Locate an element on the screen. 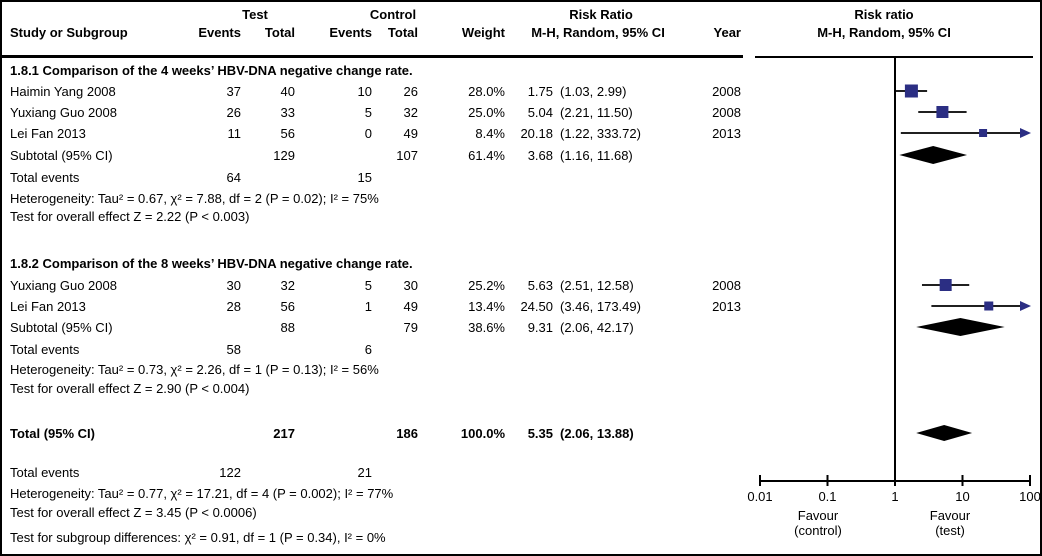 The width and height of the screenshot is (1042, 556). risk-ratio-value: 24.50 is located at coordinates (536, 306).